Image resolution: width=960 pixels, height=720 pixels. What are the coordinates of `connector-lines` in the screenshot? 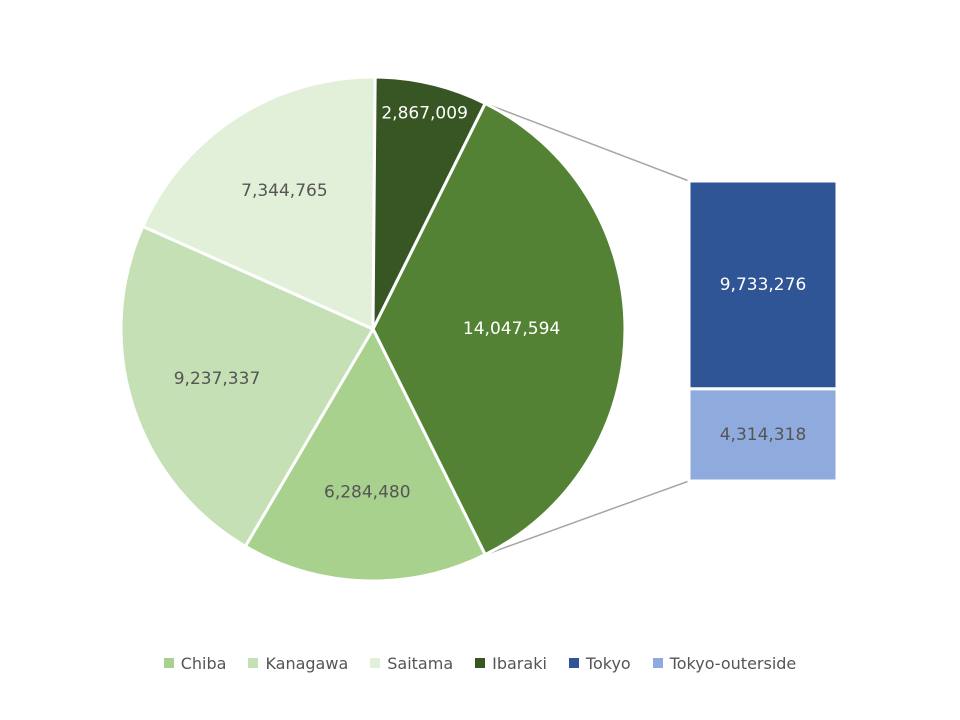 It's located at (587, 329).